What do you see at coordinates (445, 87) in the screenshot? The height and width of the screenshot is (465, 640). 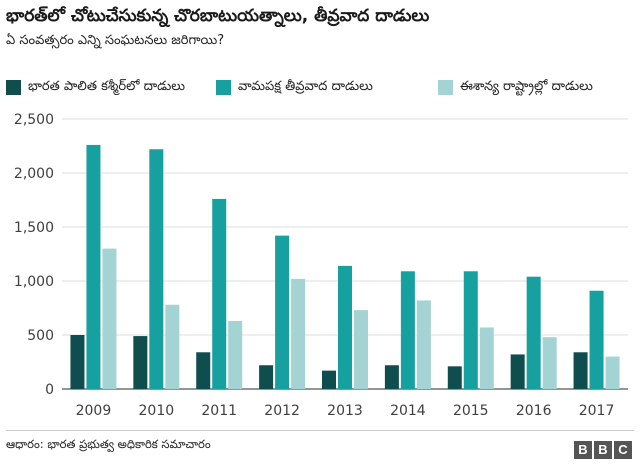 I see `legend-swatch-northeast` at bounding box center [445, 87].